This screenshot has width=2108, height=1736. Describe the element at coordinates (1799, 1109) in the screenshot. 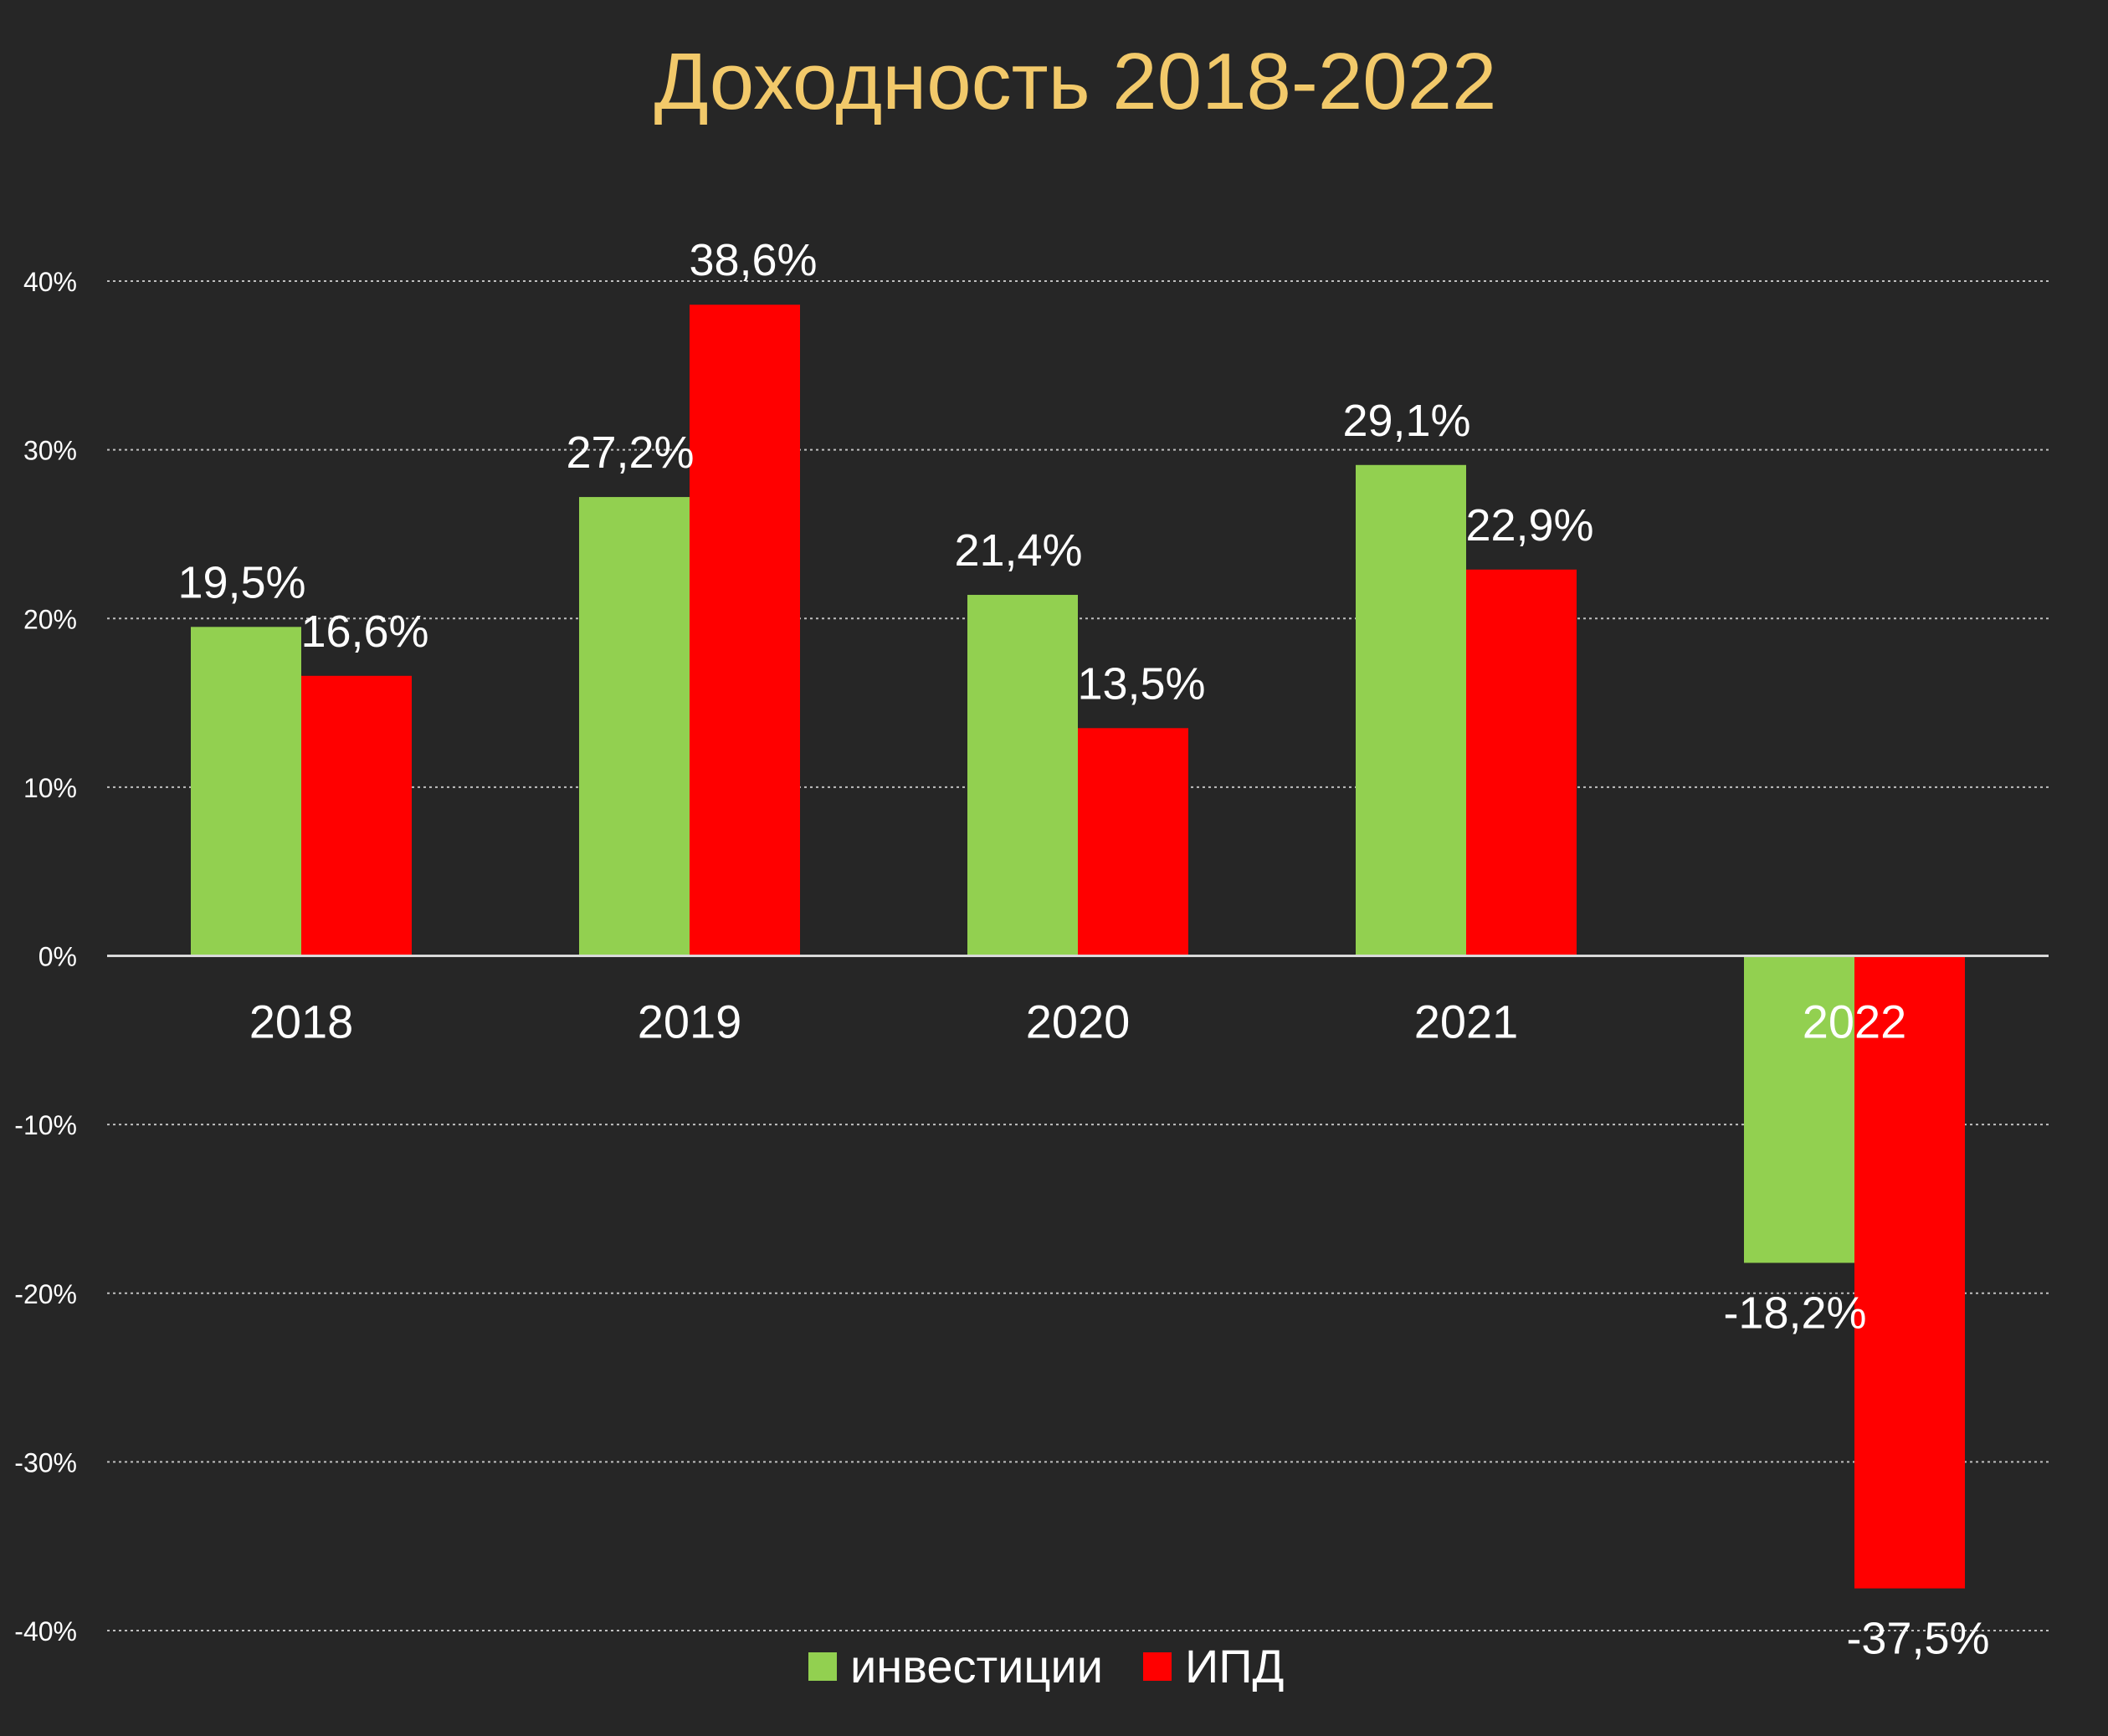

I see `bar-инвестиции-2022` at that location.